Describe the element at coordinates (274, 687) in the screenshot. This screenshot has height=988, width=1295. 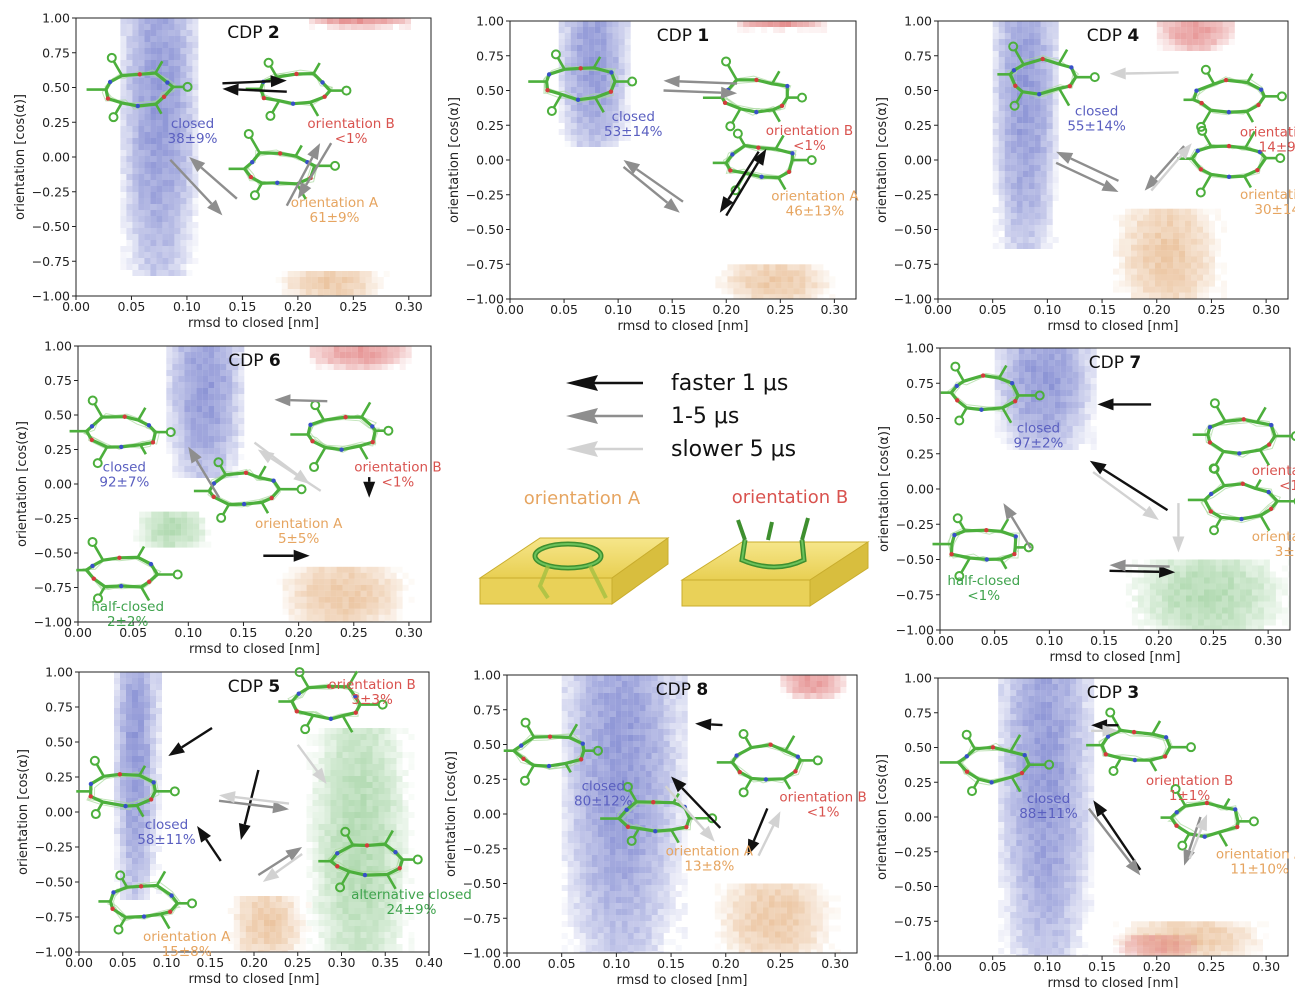
I see `panel-title-number: 5` at that location.